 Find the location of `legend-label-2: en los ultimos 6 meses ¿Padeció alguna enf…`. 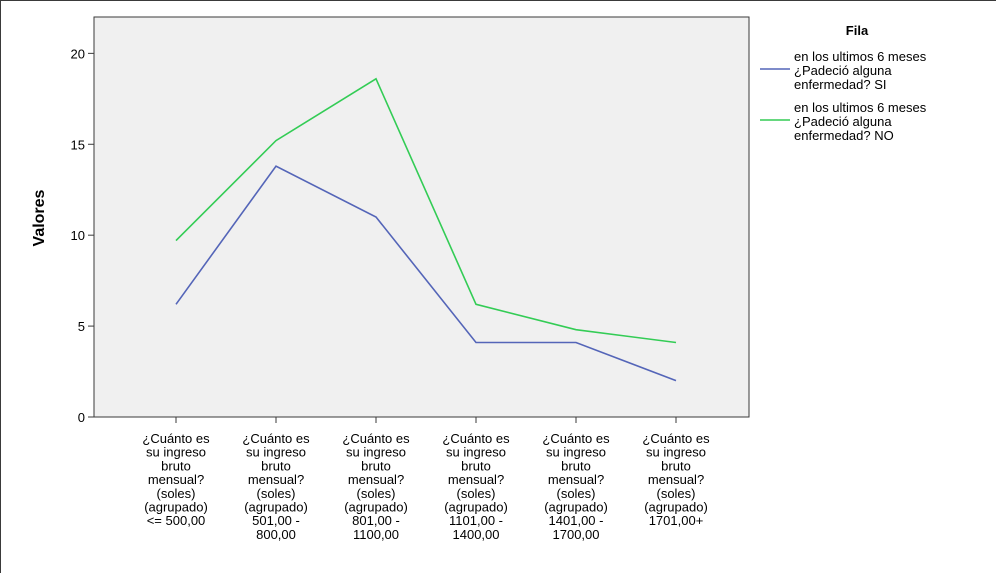

legend-label-2: en los ultimos 6 meses ¿Padeció alguna enf… is located at coordinates (860, 121).